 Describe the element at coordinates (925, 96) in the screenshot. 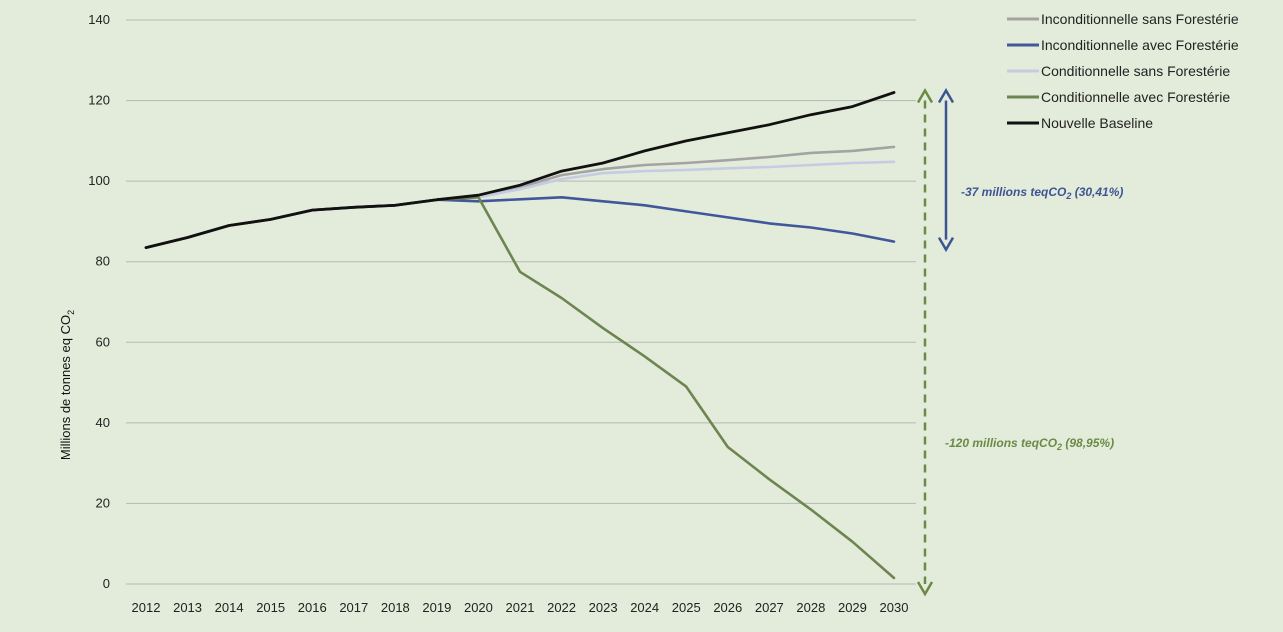

I see `arrow-conditional-head-top` at that location.